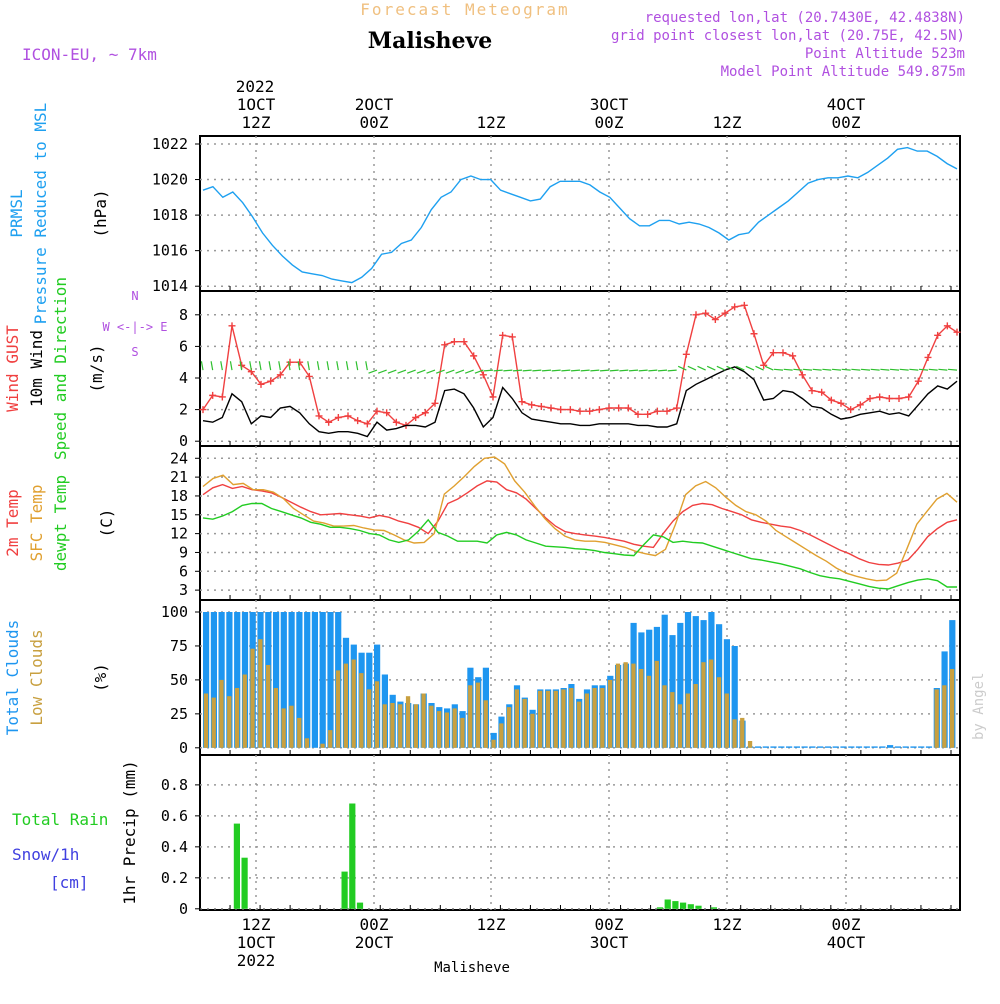  Describe the element at coordinates (183, 571) in the screenshot. I see `y-tick-label: 6` at that location.